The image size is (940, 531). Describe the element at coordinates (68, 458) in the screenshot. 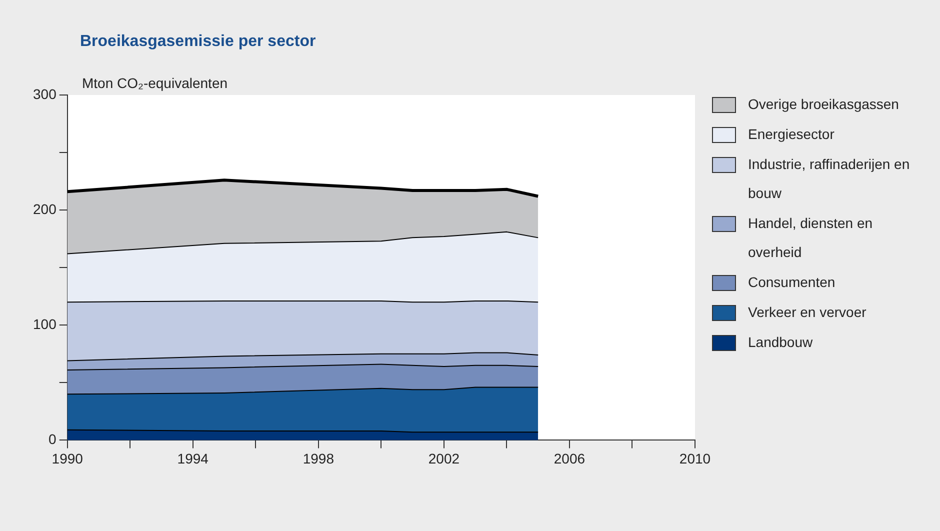

I see `x-tick-label: 1990` at that location.